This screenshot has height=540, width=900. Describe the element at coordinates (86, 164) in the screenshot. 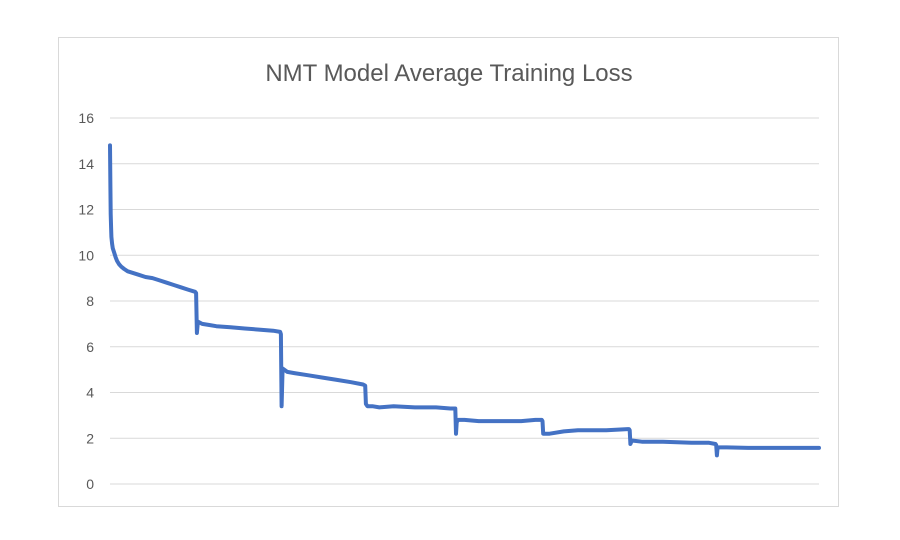

I see `y-tick-label-14: 14` at that location.